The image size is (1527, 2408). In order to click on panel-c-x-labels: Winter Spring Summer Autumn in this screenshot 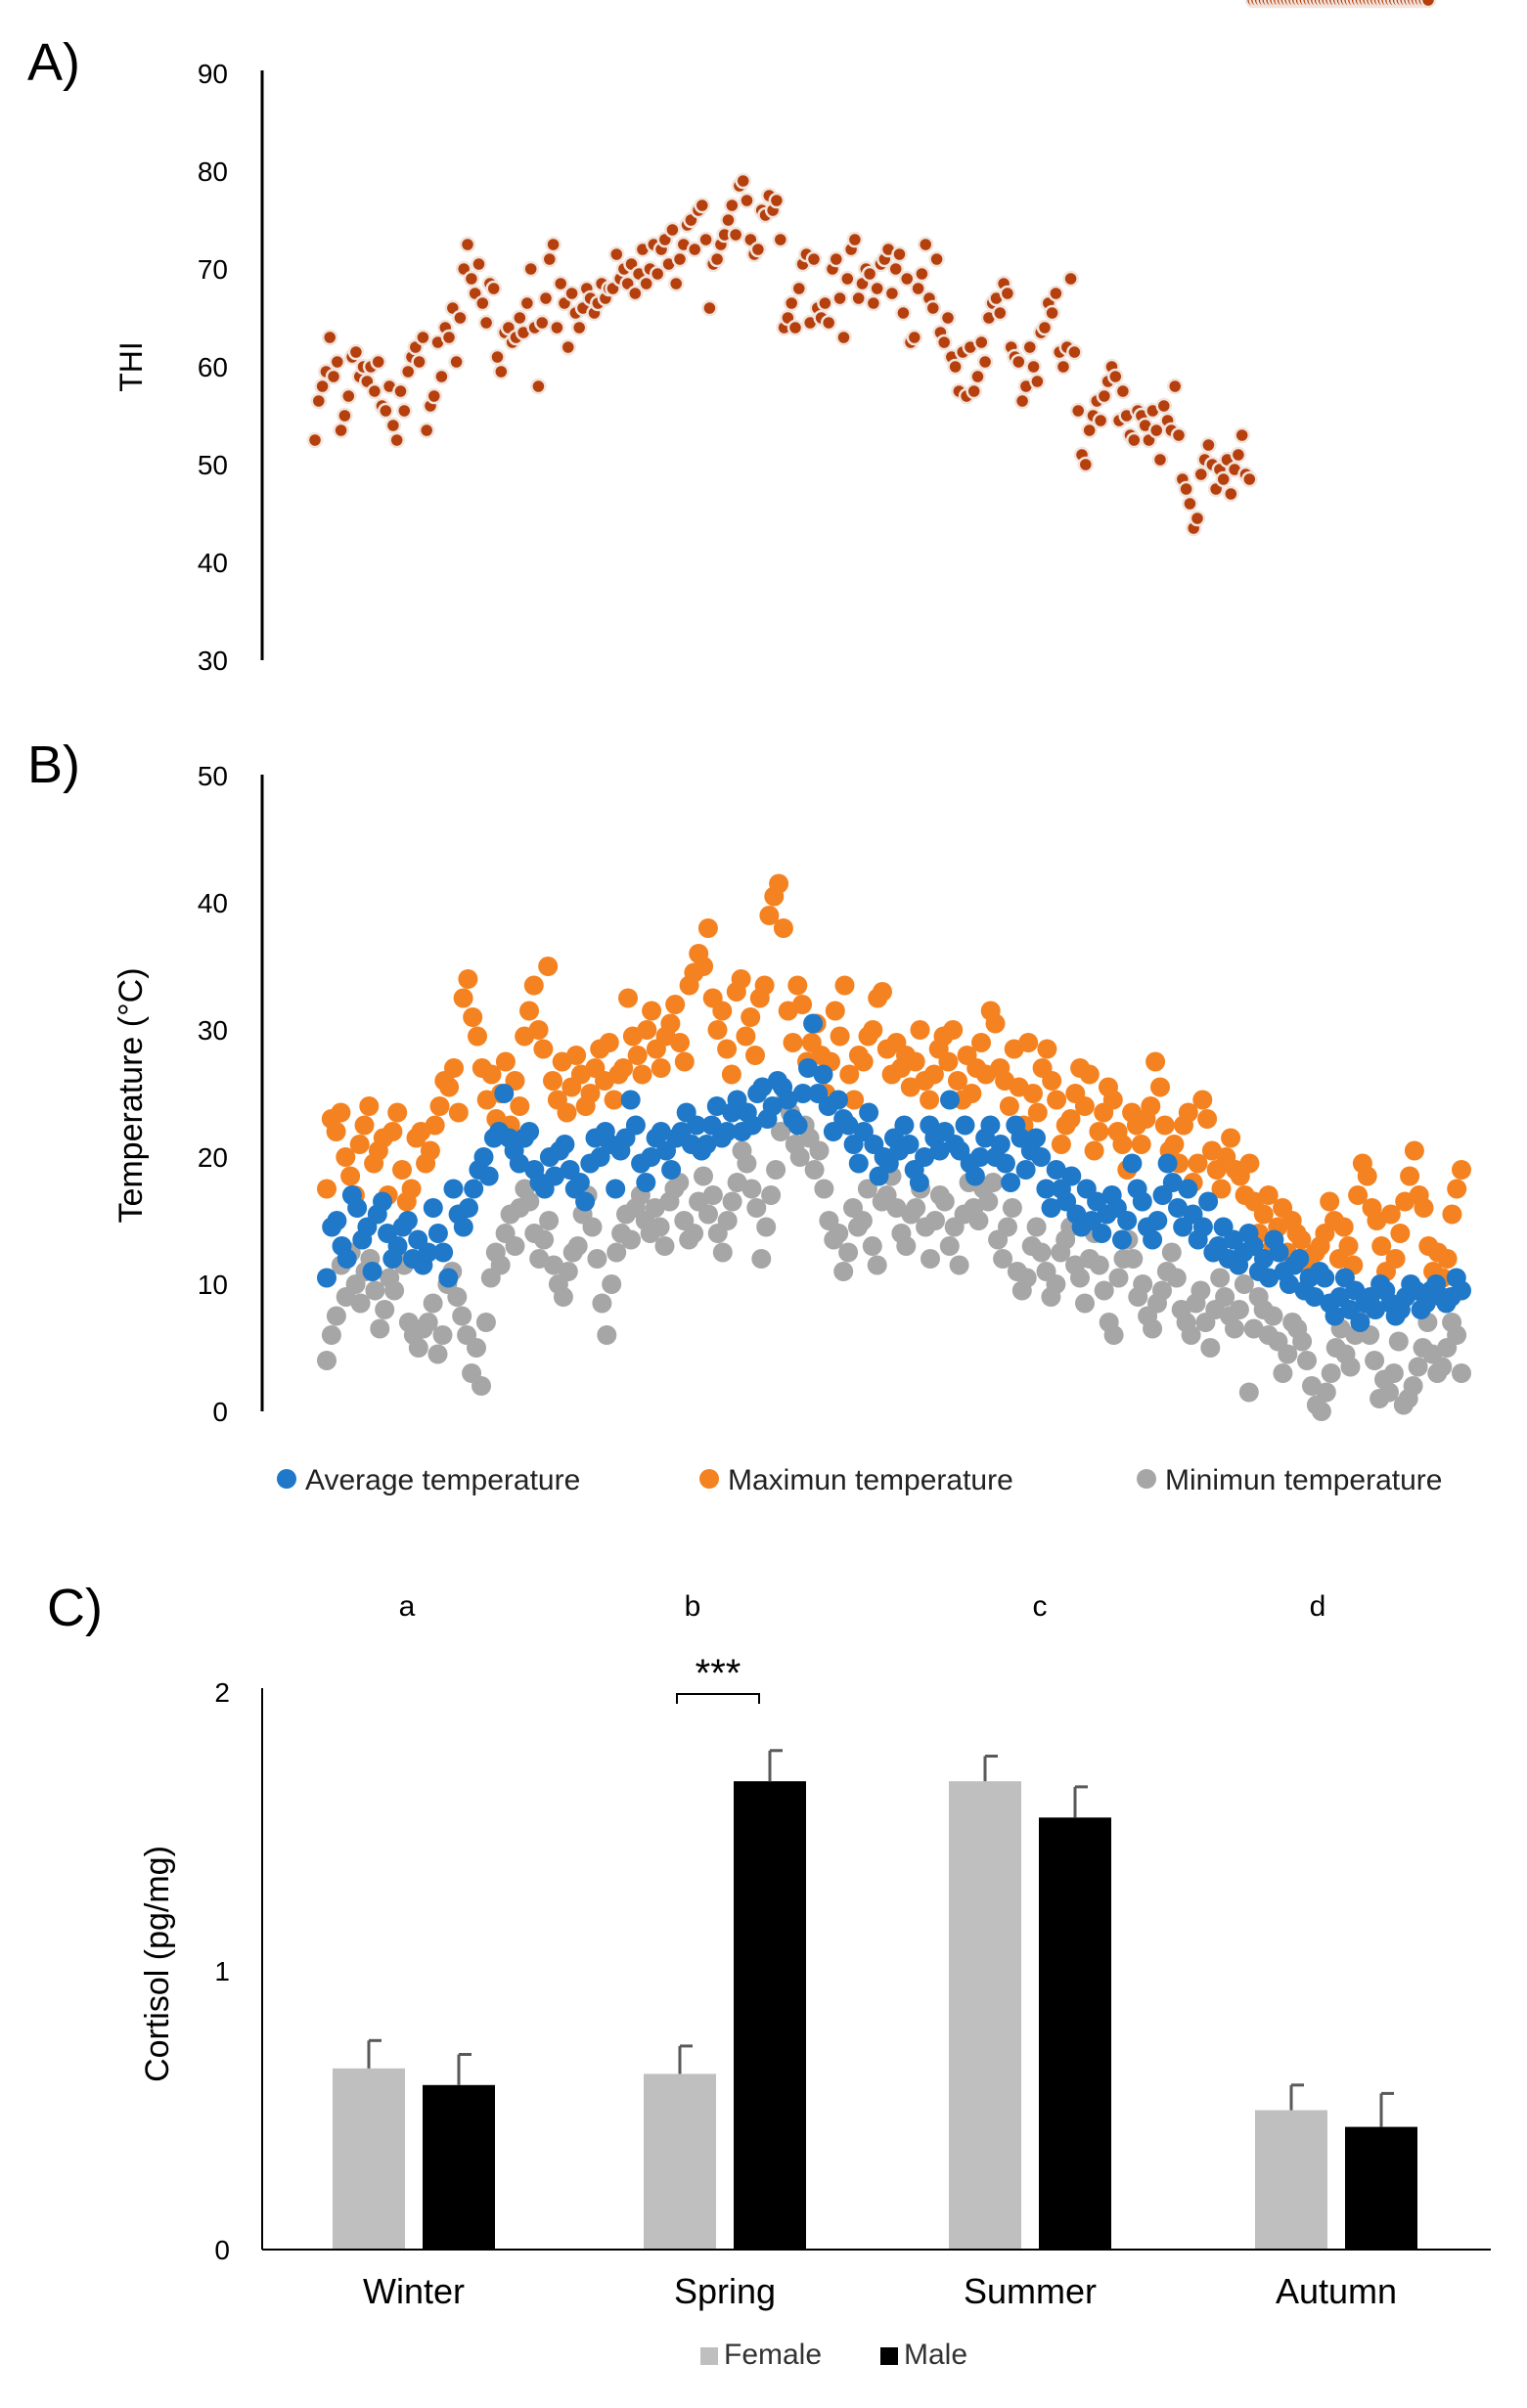, I will do `click(880, 2291)`.